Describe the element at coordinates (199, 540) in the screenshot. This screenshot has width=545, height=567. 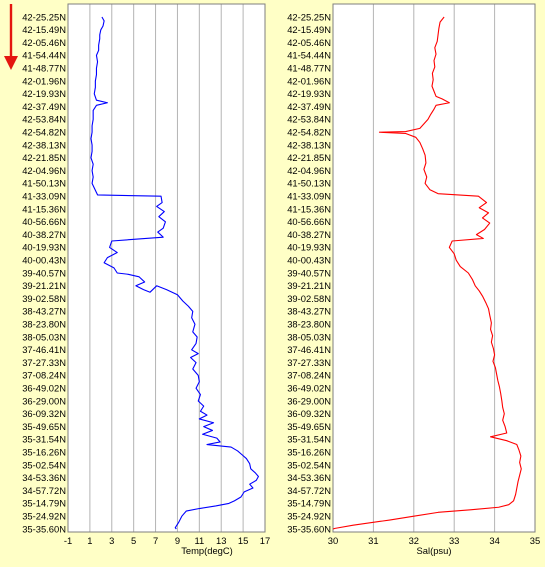
I see `x-tick-label: 11` at that location.